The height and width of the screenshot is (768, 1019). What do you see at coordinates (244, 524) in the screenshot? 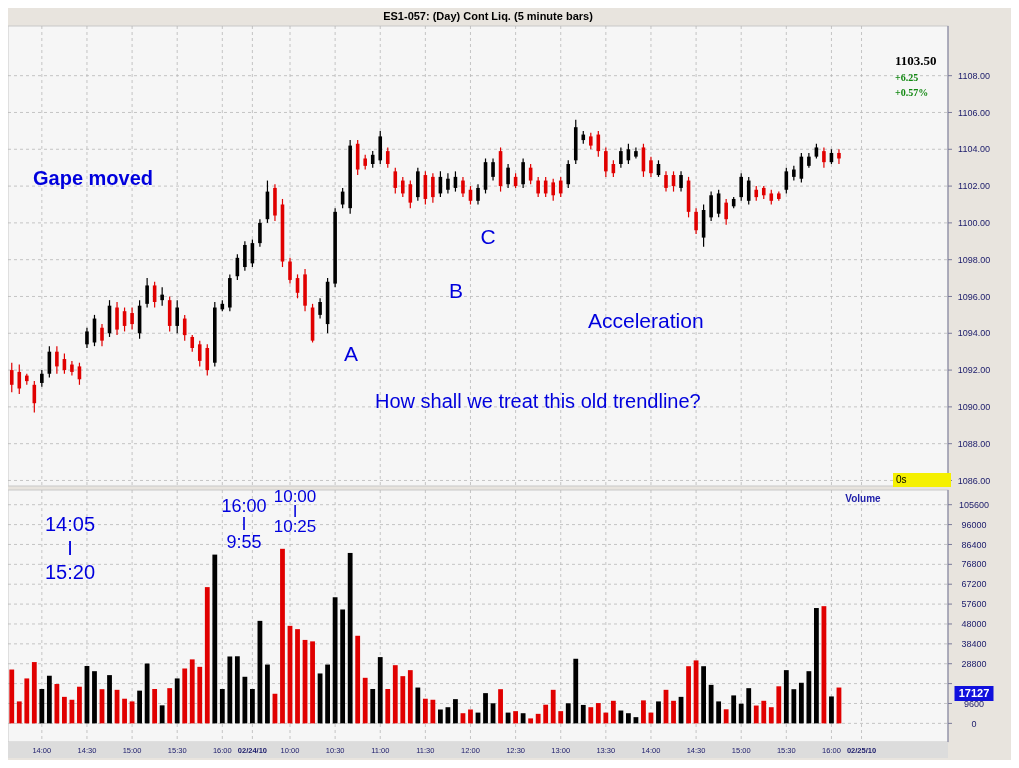
I see `annotation: 16:00 I 9:55` at bounding box center [244, 524].